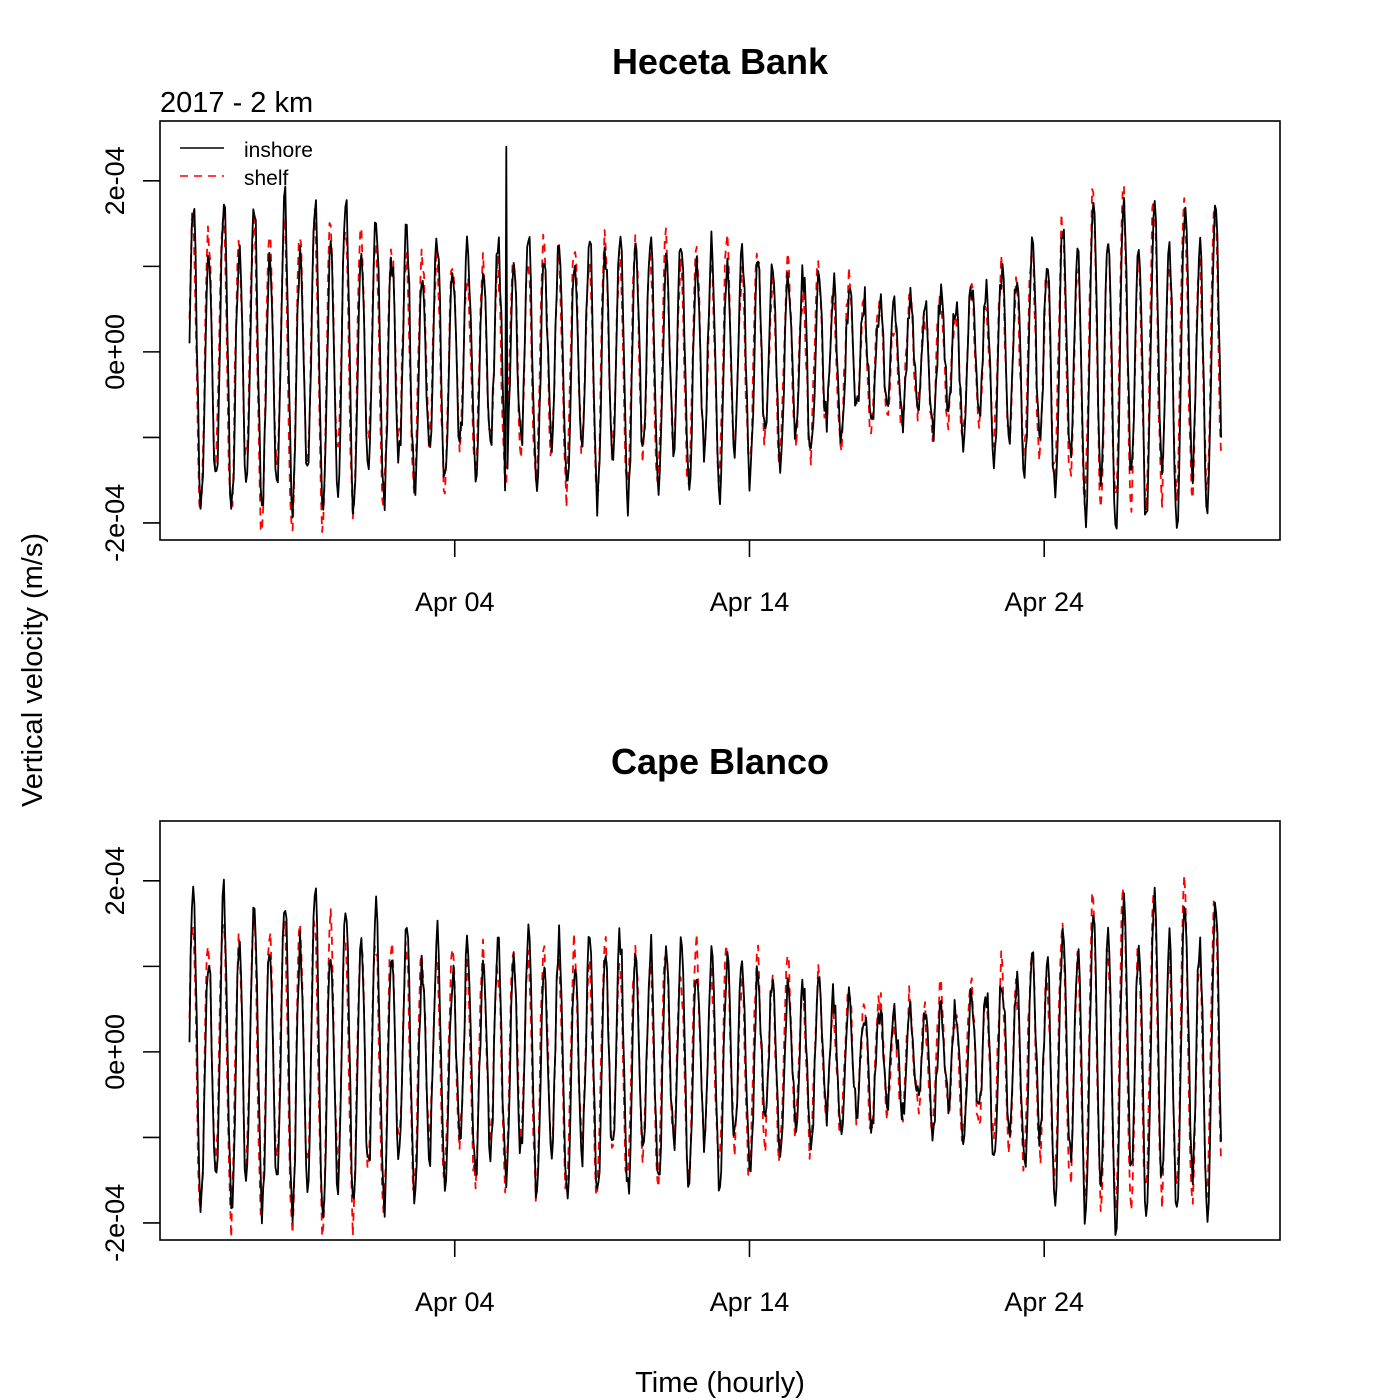 This screenshot has width=1400, height=1400. What do you see at coordinates (720, 61) in the screenshot?
I see `panel-title: Heceta Bank` at bounding box center [720, 61].